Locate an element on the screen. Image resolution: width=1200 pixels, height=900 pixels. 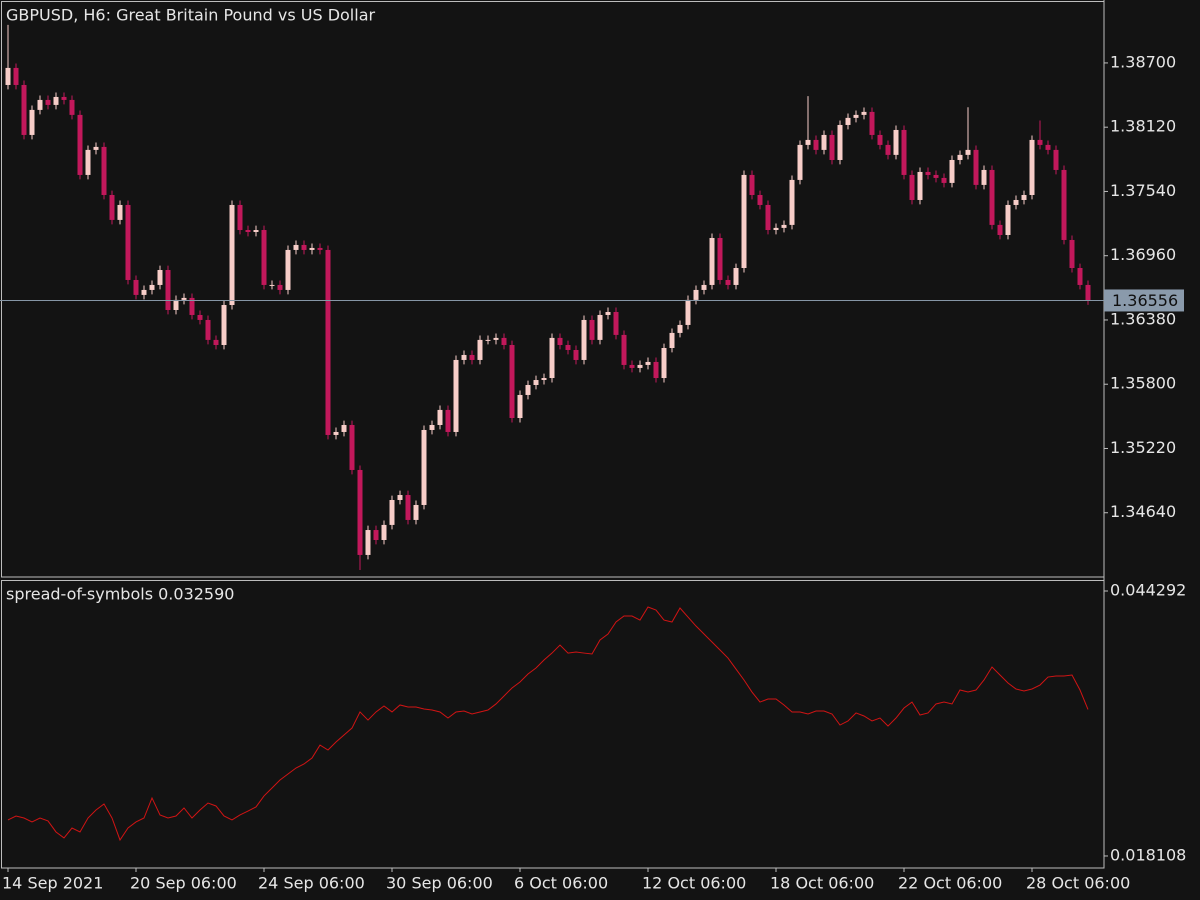
y-tick-label: 0.044292 is located at coordinates (1148, 590).